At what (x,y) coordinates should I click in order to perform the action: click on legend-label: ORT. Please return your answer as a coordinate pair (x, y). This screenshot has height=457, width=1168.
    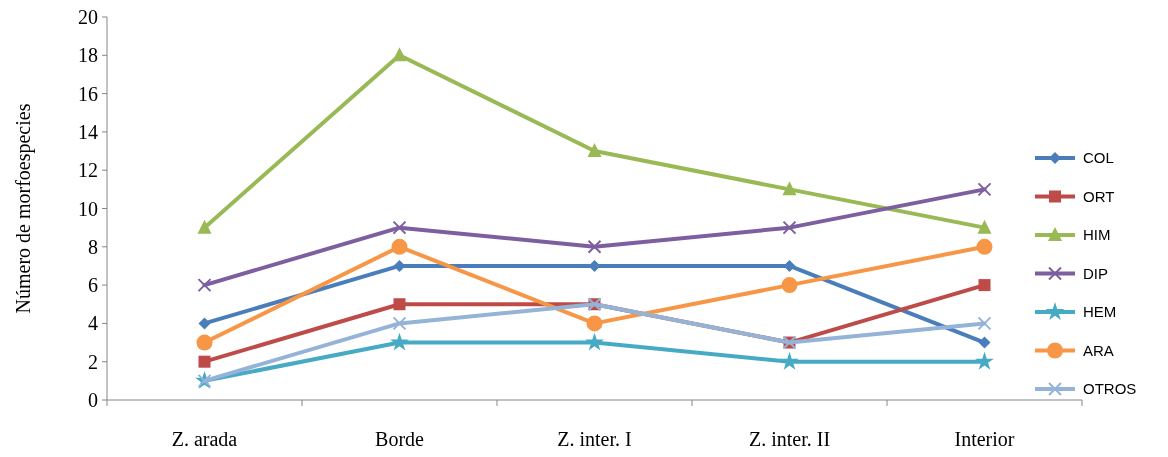
    Looking at the image, I should click on (1099, 196).